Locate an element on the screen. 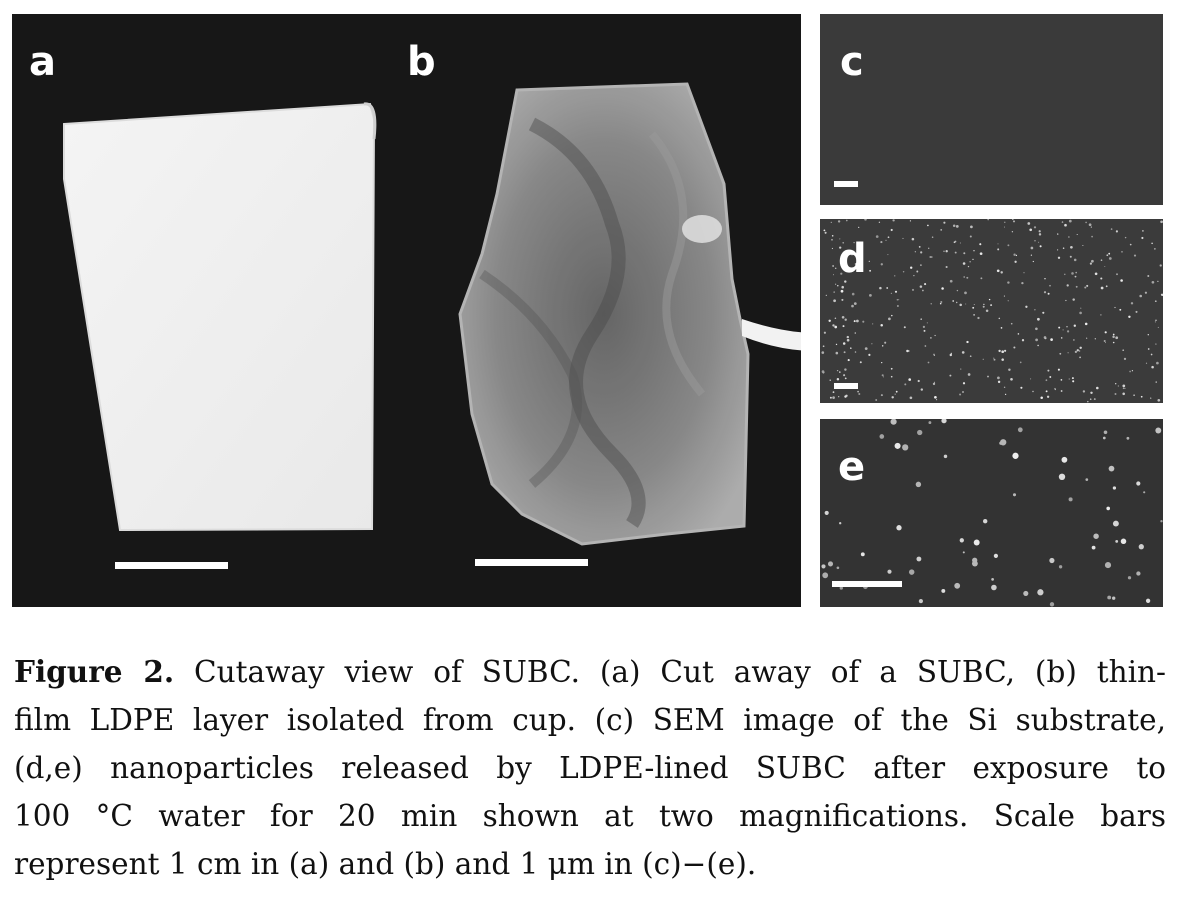 This screenshot has width=1179, height=902. nanoparticle-dots-e is located at coordinates (992, 513).